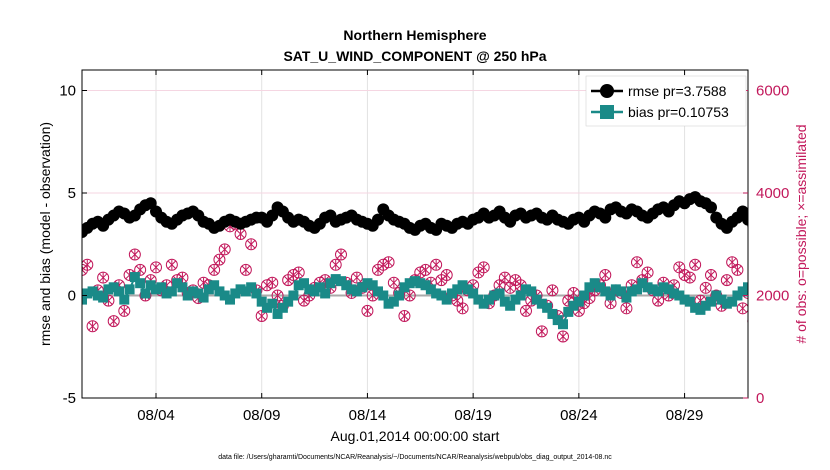 The height and width of the screenshot is (470, 830). I want to click on x-tick-label: 08/24, so click(579, 415).